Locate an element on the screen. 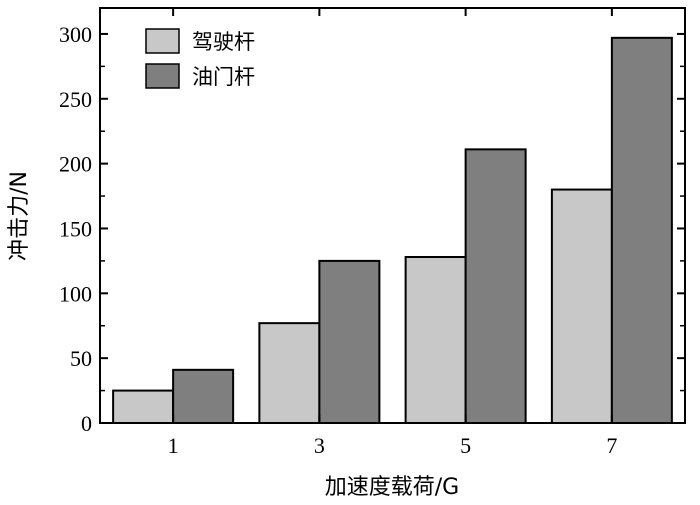  y-tick-label-250: 250 is located at coordinates (75, 99).